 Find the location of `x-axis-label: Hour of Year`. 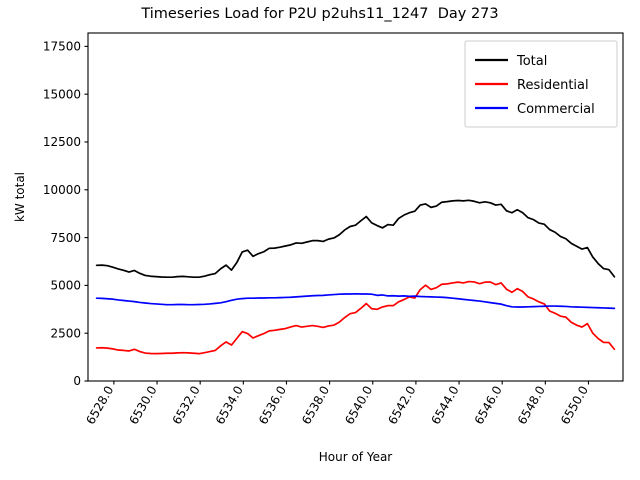

x-axis-label: Hour of Year is located at coordinates (355, 457).